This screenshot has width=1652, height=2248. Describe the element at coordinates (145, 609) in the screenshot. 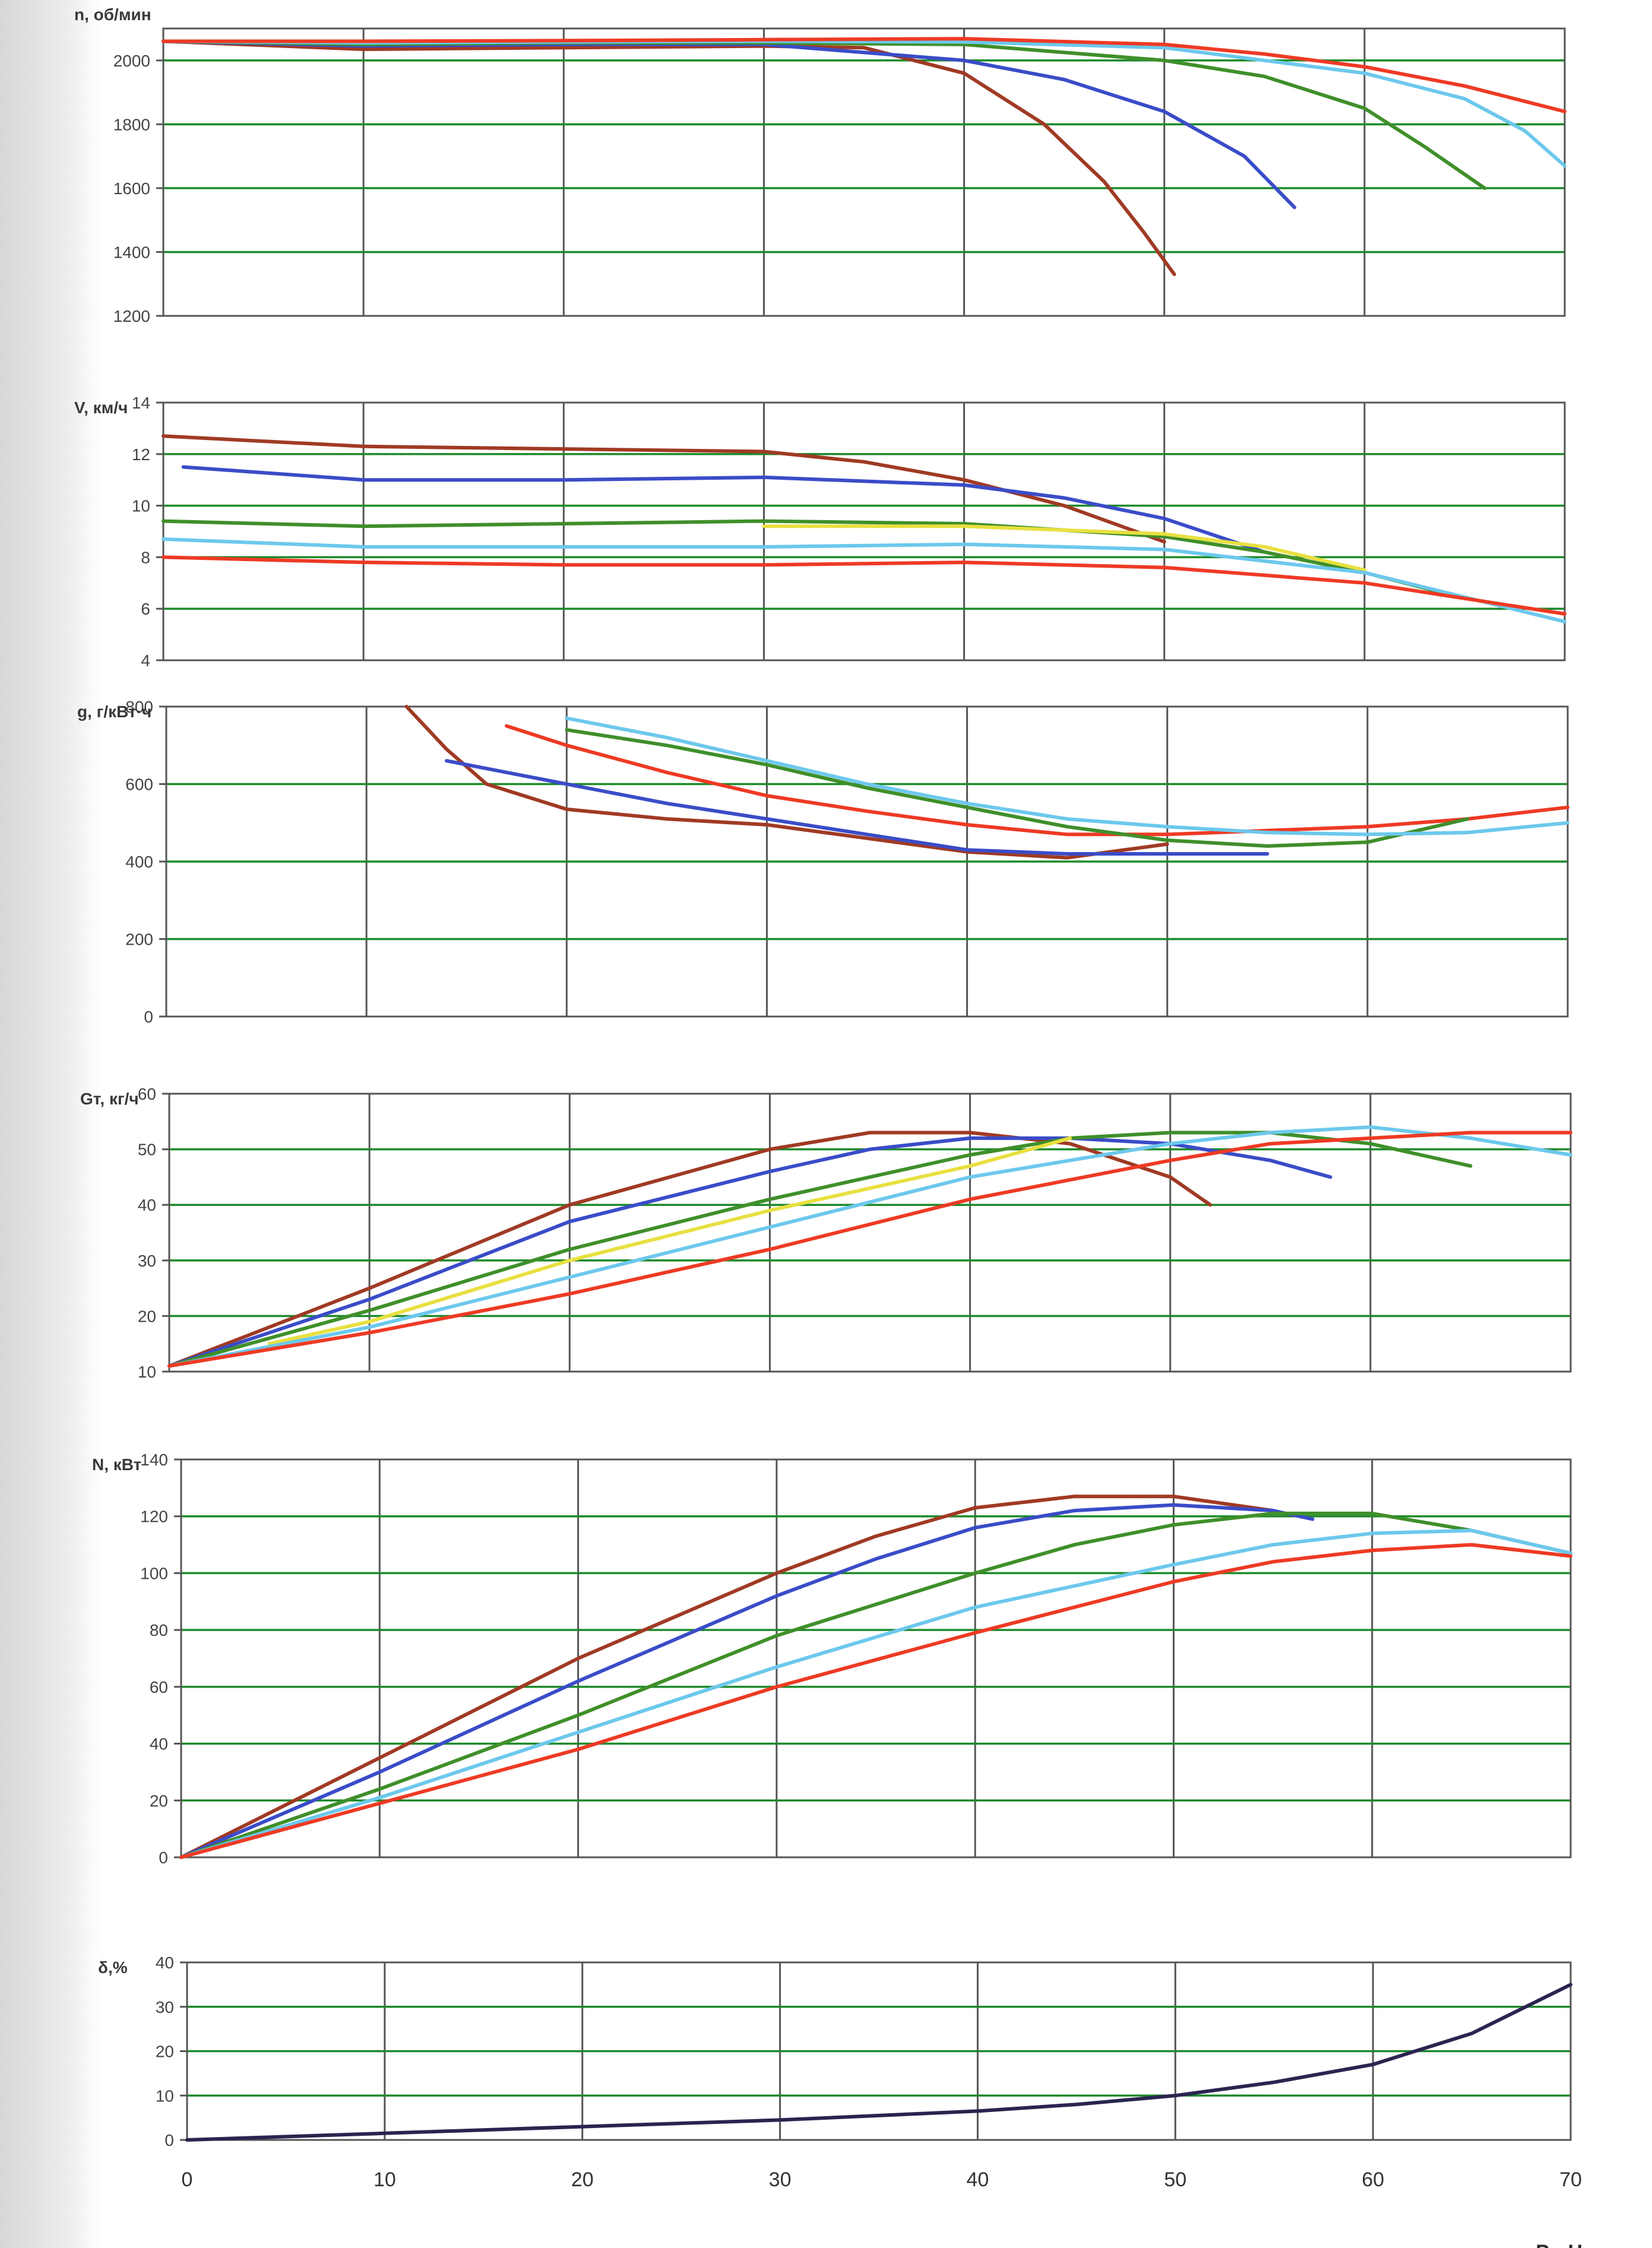

I see `y-tick-label: 6` at that location.